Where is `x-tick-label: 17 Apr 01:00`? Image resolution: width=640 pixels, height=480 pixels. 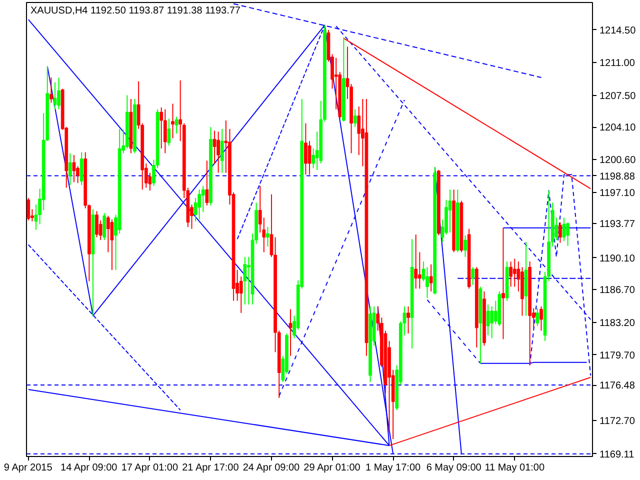 x-tick-label: 17 Apr 01:00 is located at coordinates (149, 468).